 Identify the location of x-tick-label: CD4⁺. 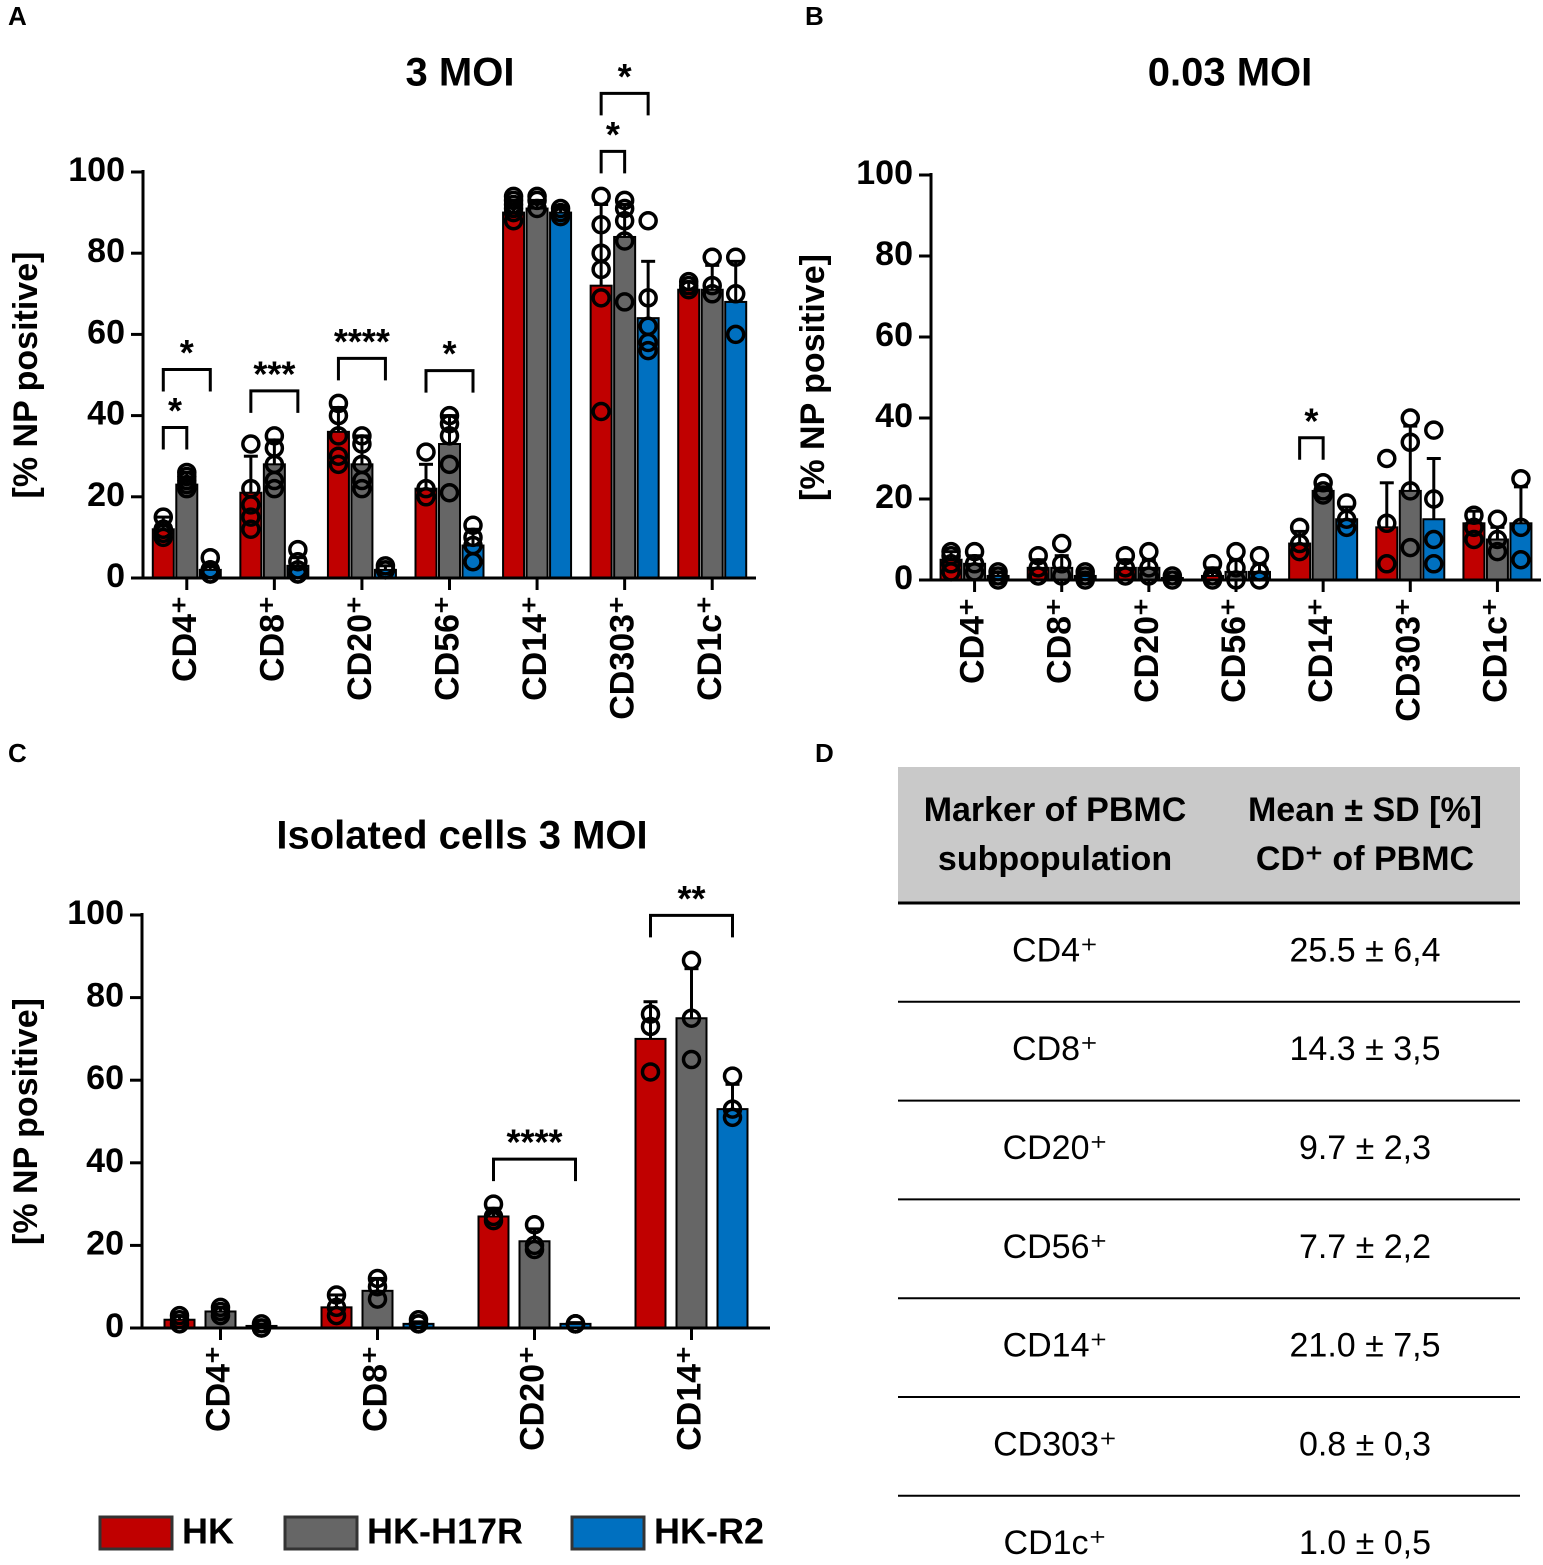
(185, 639).